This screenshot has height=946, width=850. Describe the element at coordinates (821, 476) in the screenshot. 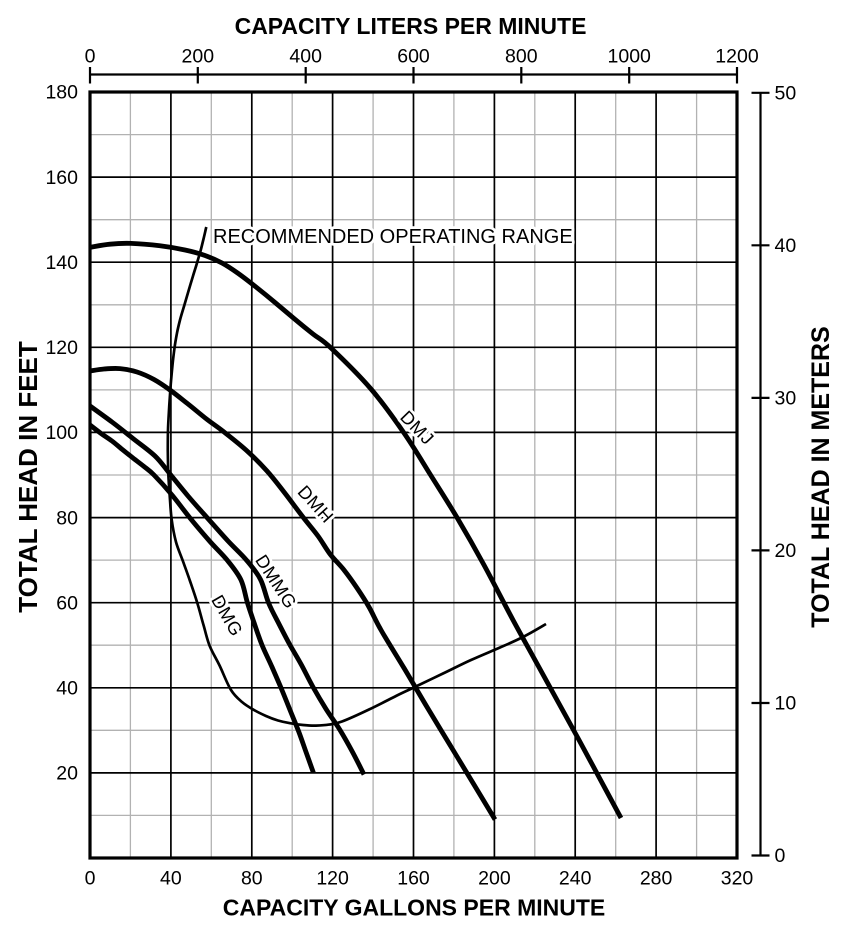

I see `svg-text: TOTAL HEAD IN METERS` at that location.